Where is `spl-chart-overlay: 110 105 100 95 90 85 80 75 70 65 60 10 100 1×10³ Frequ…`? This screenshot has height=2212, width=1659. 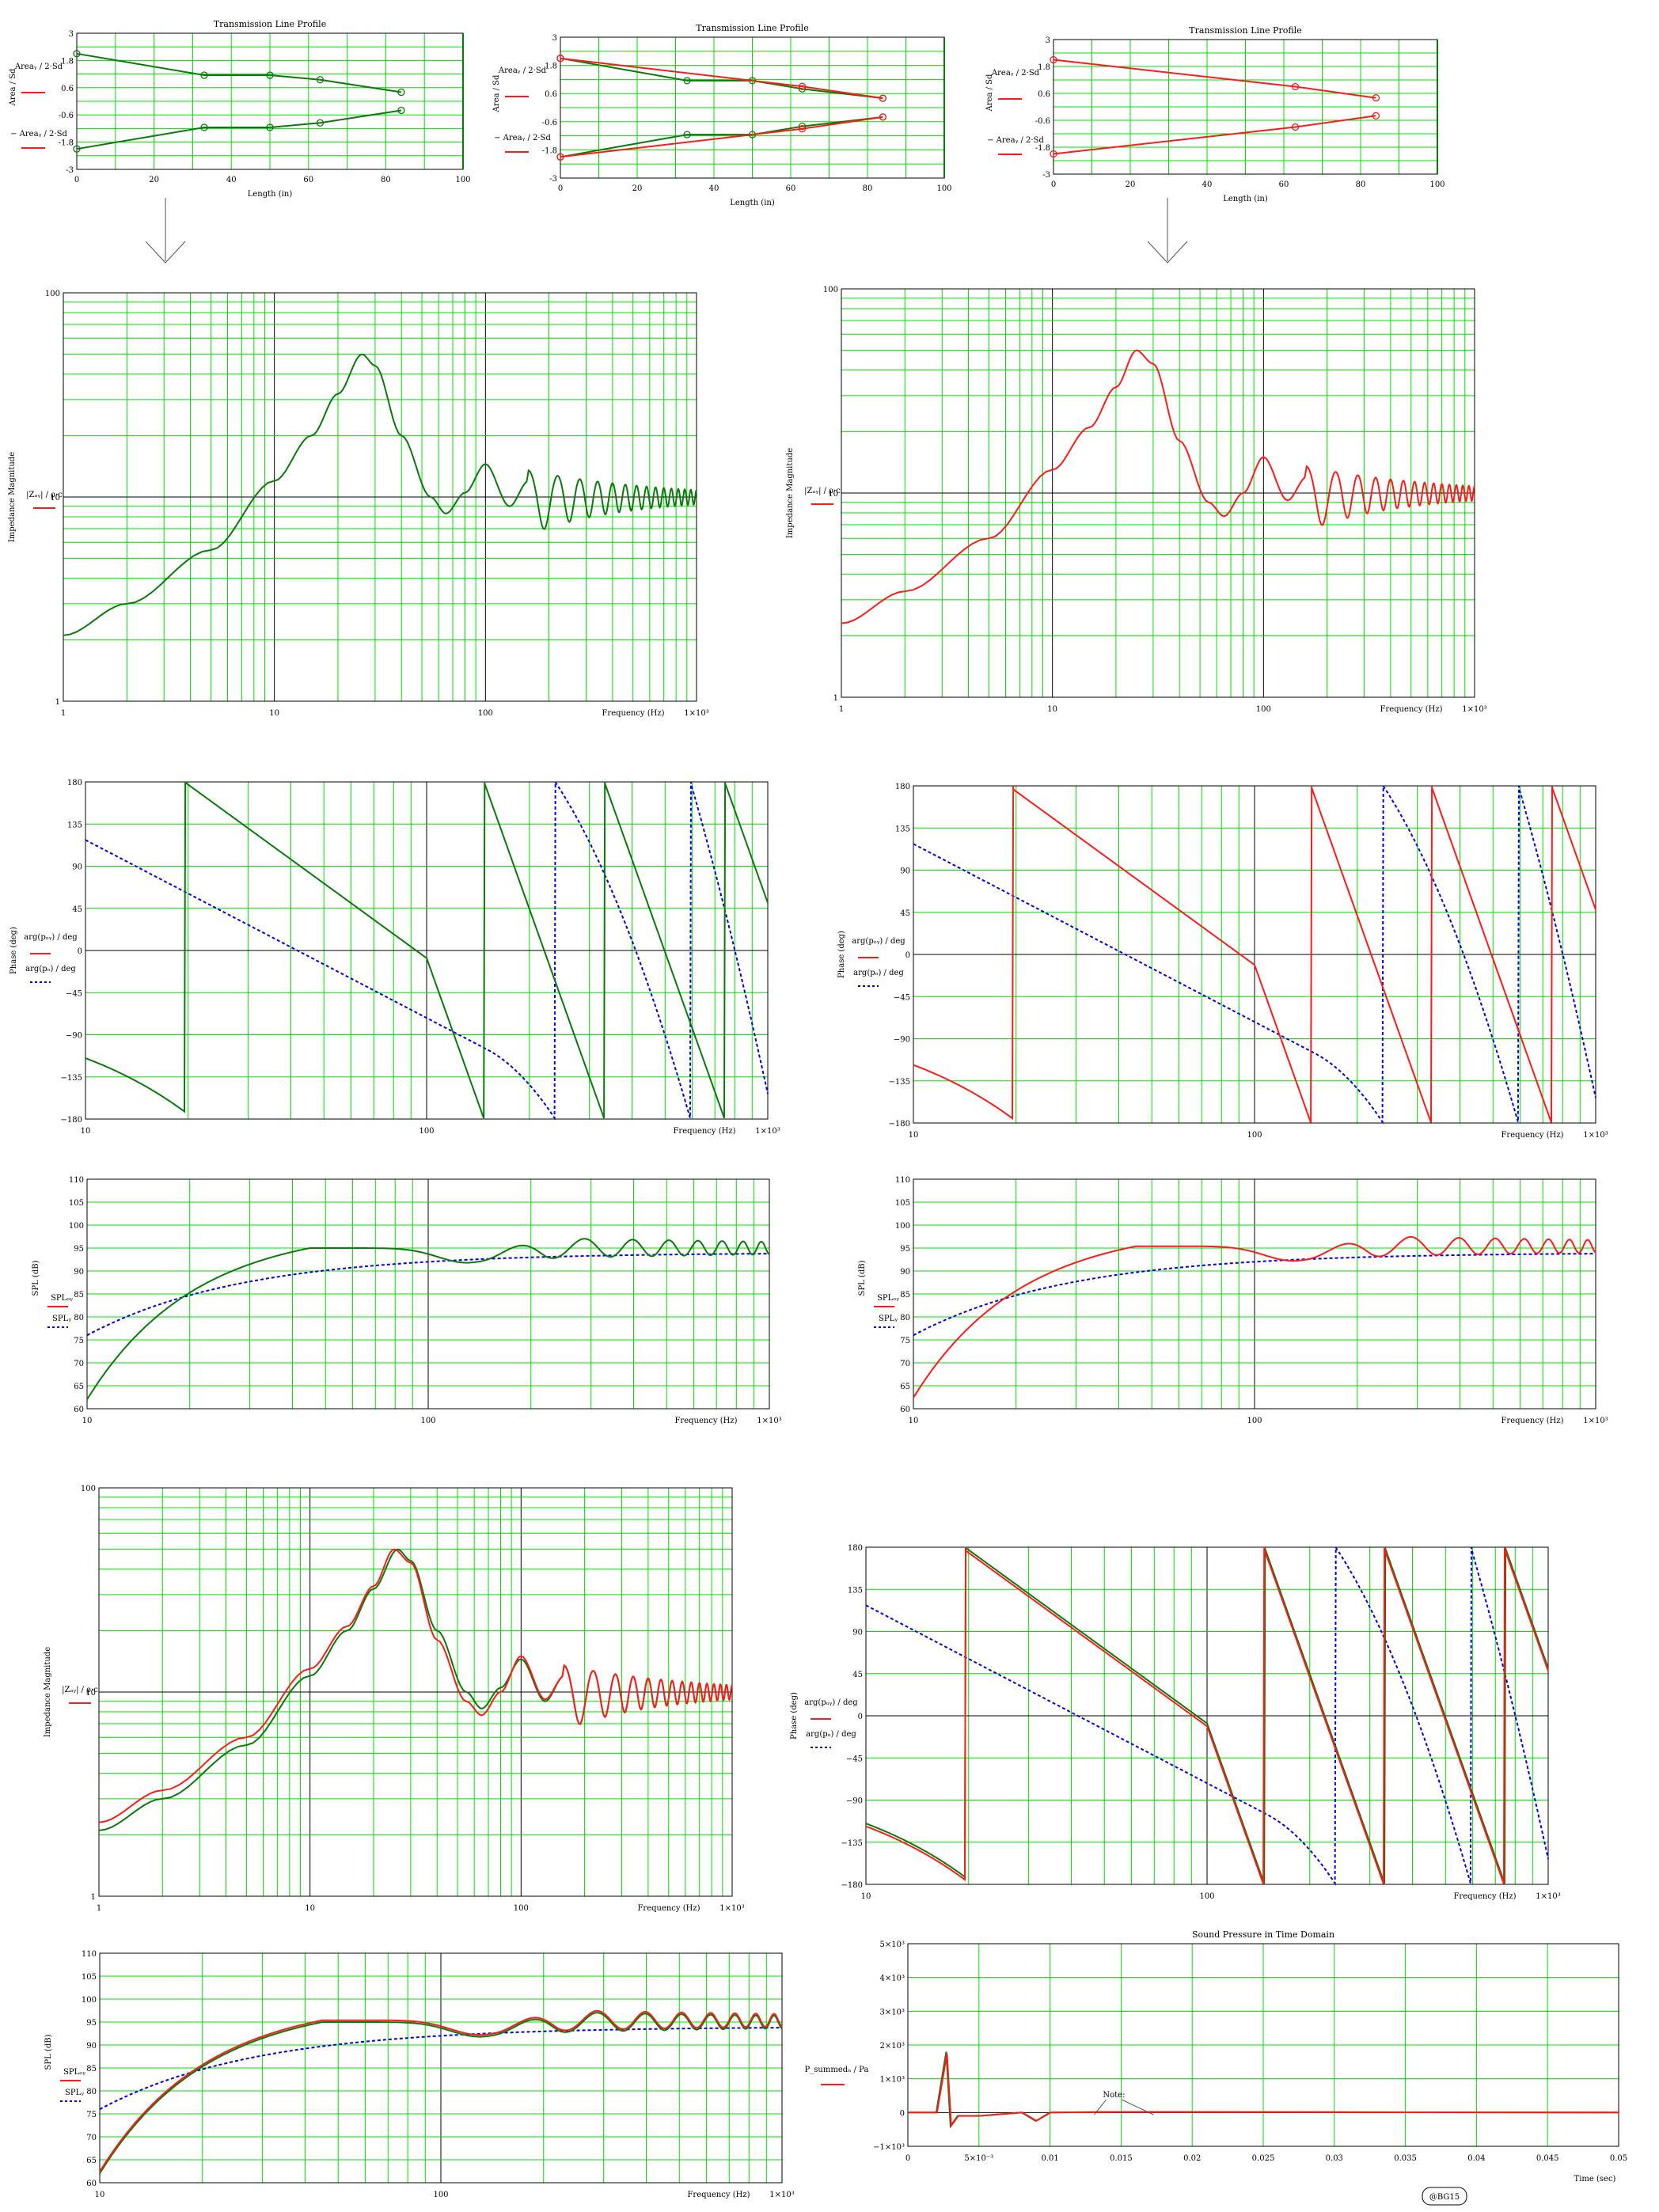
spl-chart-overlay: 110 105 100 95 90 85 80 75 70 65 60 10 100 1×10³ Frequ… is located at coordinates (420, 2074).